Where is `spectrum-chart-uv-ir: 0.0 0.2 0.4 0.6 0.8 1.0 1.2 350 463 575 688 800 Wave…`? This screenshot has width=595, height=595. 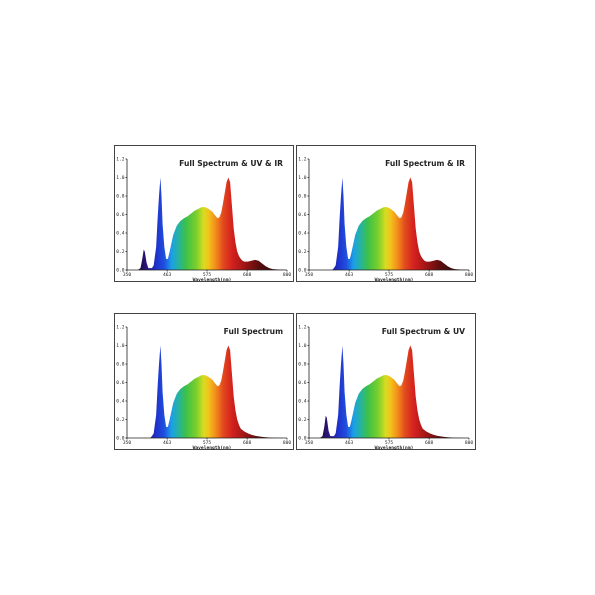
spectrum-chart-uv-ir: 0.0 0.2 0.4 0.6 0.8 1.0 1.2 350 463 575 688 800 Wave… is located at coordinates (204, 214).